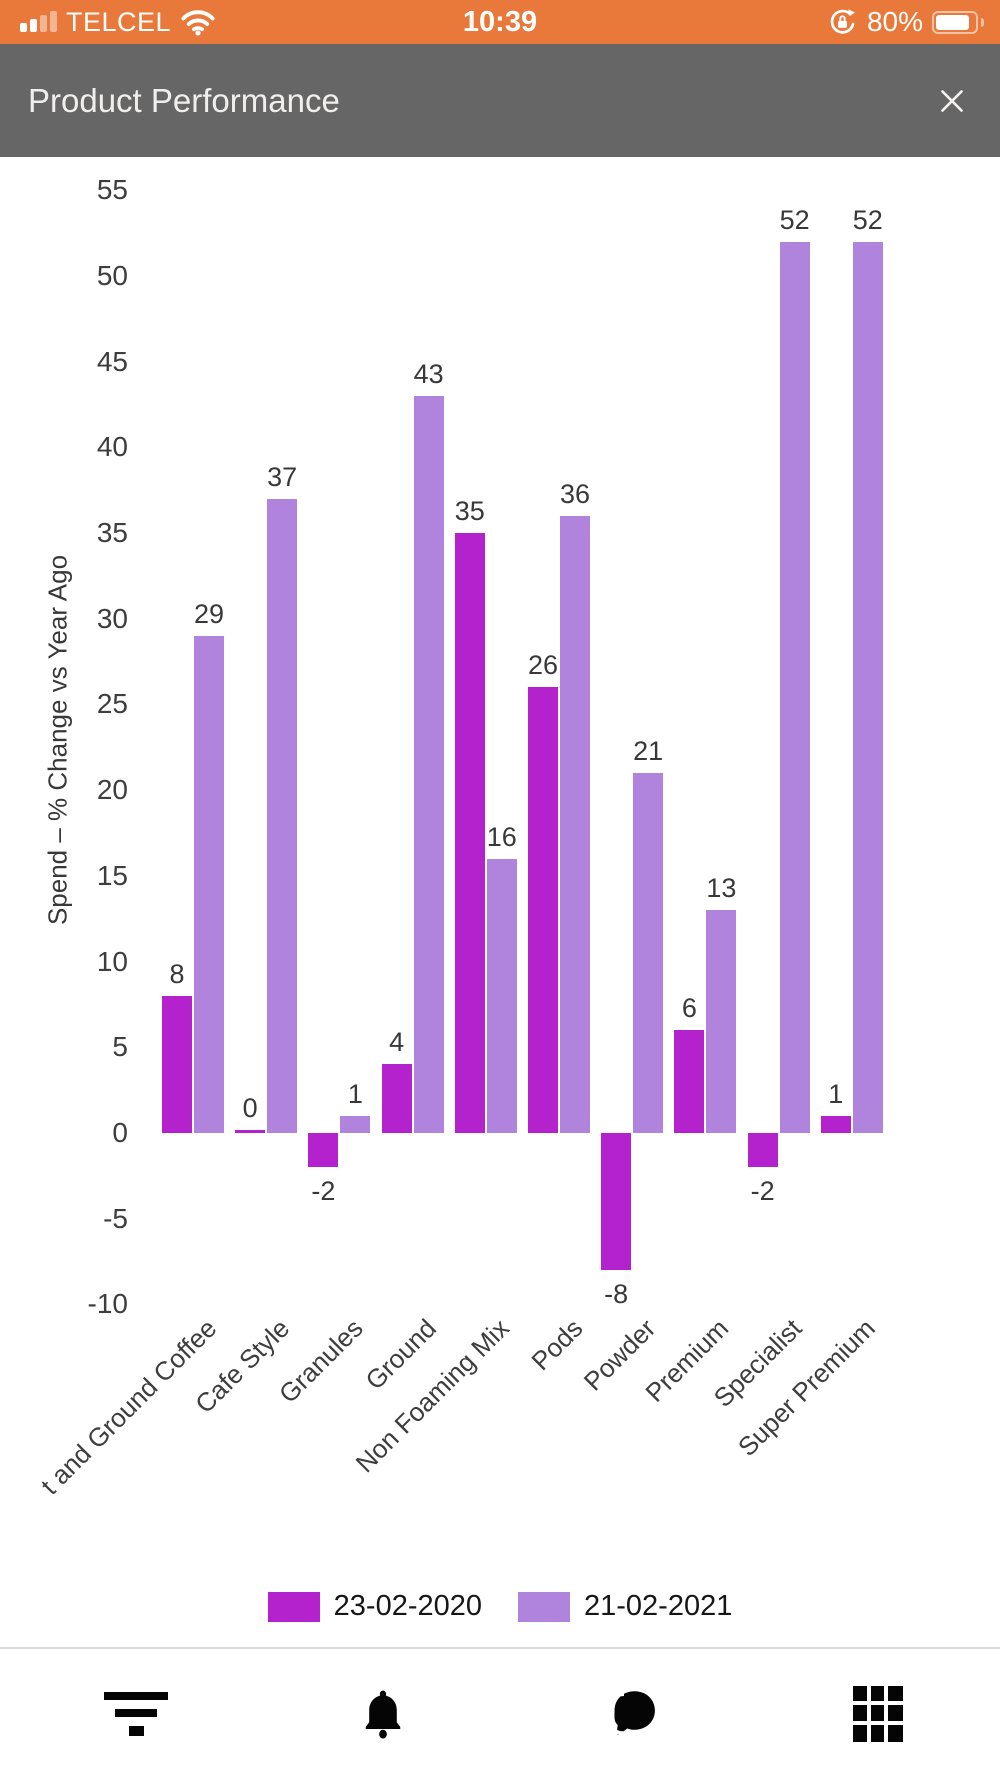  Describe the element at coordinates (658, 1606) in the screenshot. I see `legend-label-2021: 21-02-2021` at that location.